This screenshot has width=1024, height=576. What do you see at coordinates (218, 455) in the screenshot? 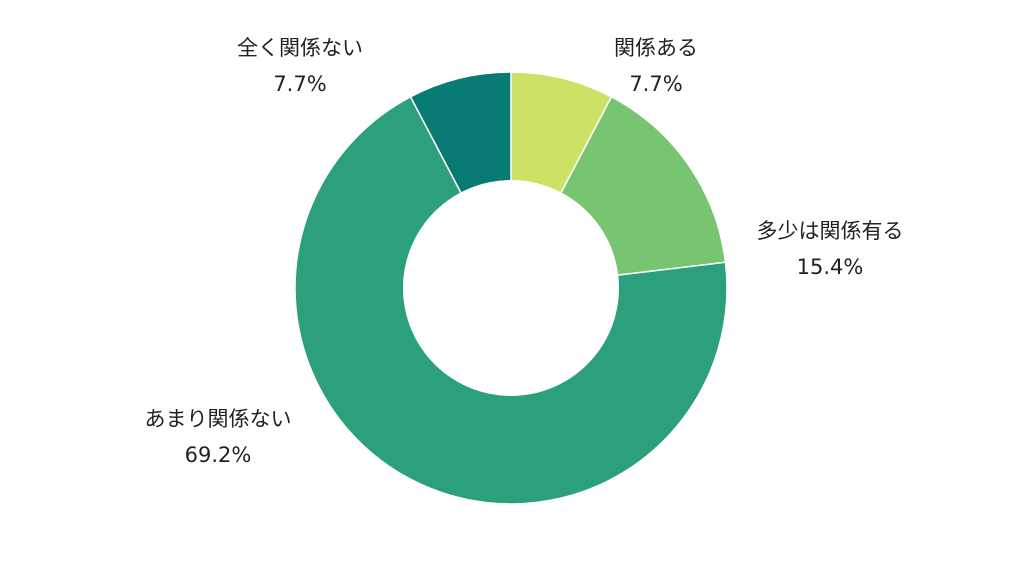
I see `slice-value-label: 69.2%` at bounding box center [218, 455].